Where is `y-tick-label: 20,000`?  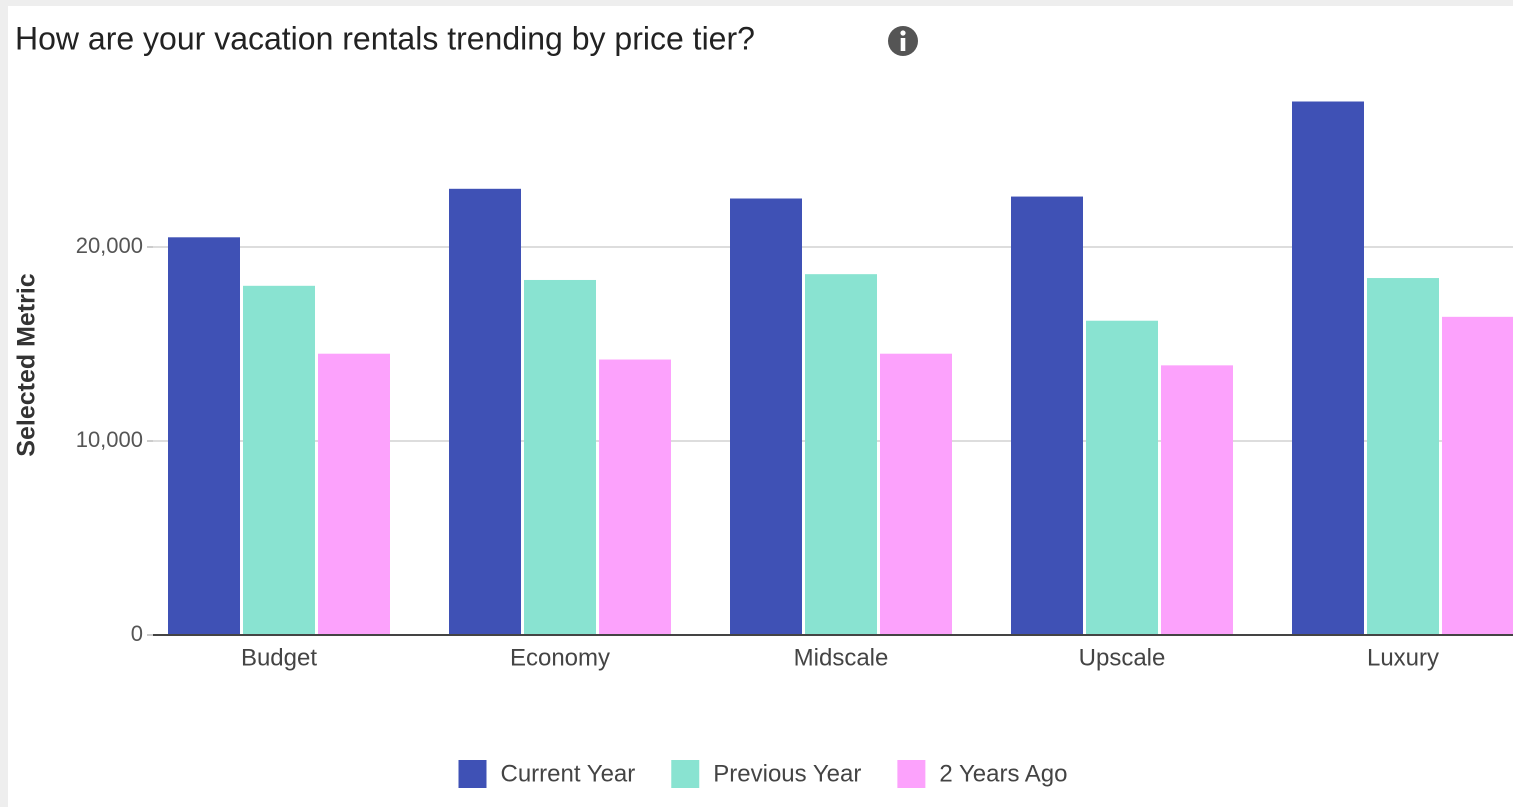 y-tick-label: 20,000 is located at coordinates (109, 245).